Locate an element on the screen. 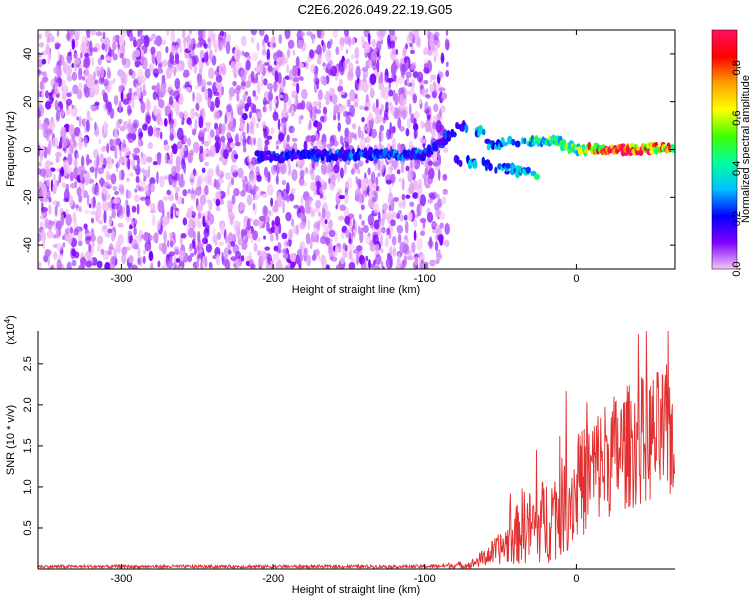  spectrogram-x-tick-label: 0 is located at coordinates (576, 279).